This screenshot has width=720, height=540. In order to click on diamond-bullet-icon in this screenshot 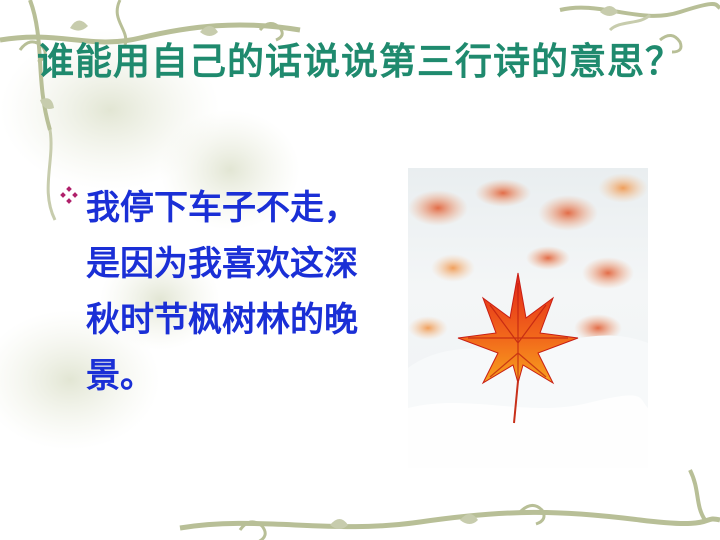, I will do `click(69, 195)`.